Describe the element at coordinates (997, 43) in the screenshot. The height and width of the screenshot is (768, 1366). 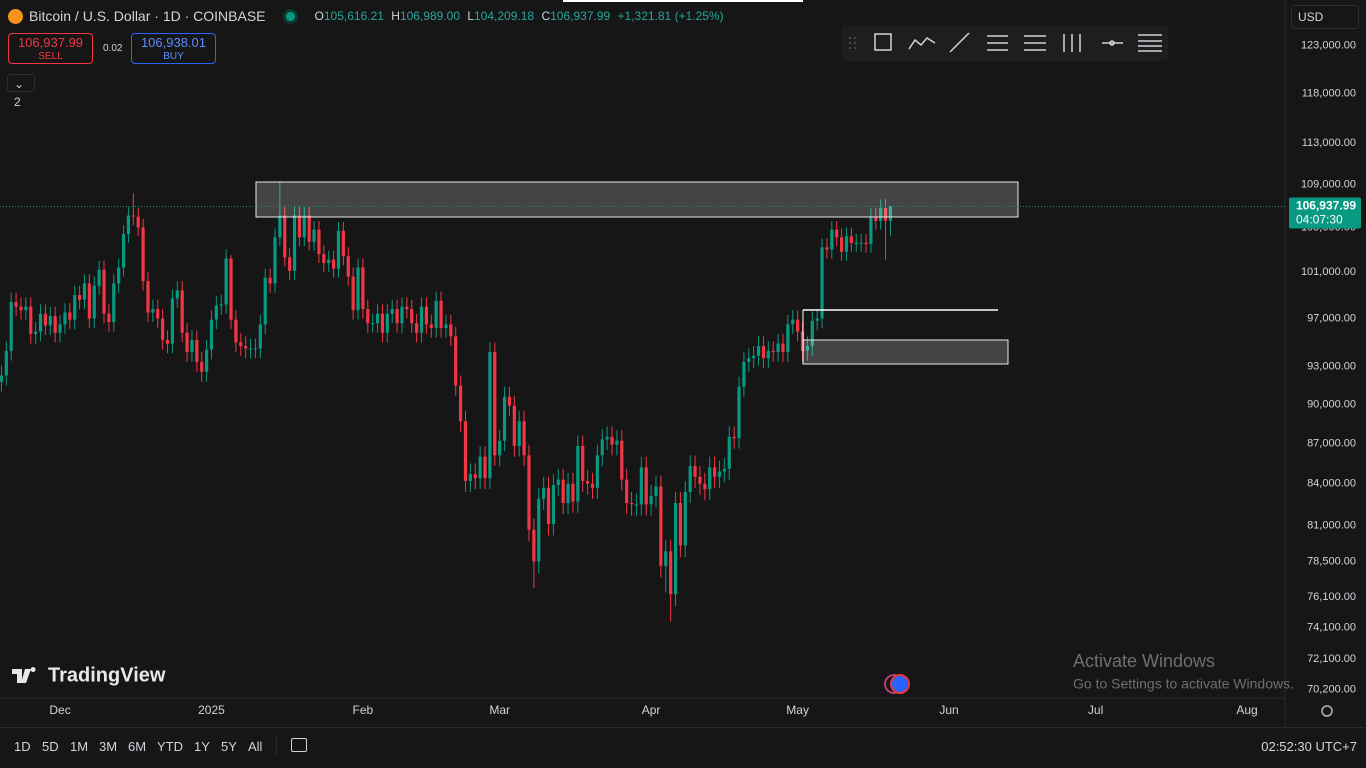
I see `fib-tool` at that location.